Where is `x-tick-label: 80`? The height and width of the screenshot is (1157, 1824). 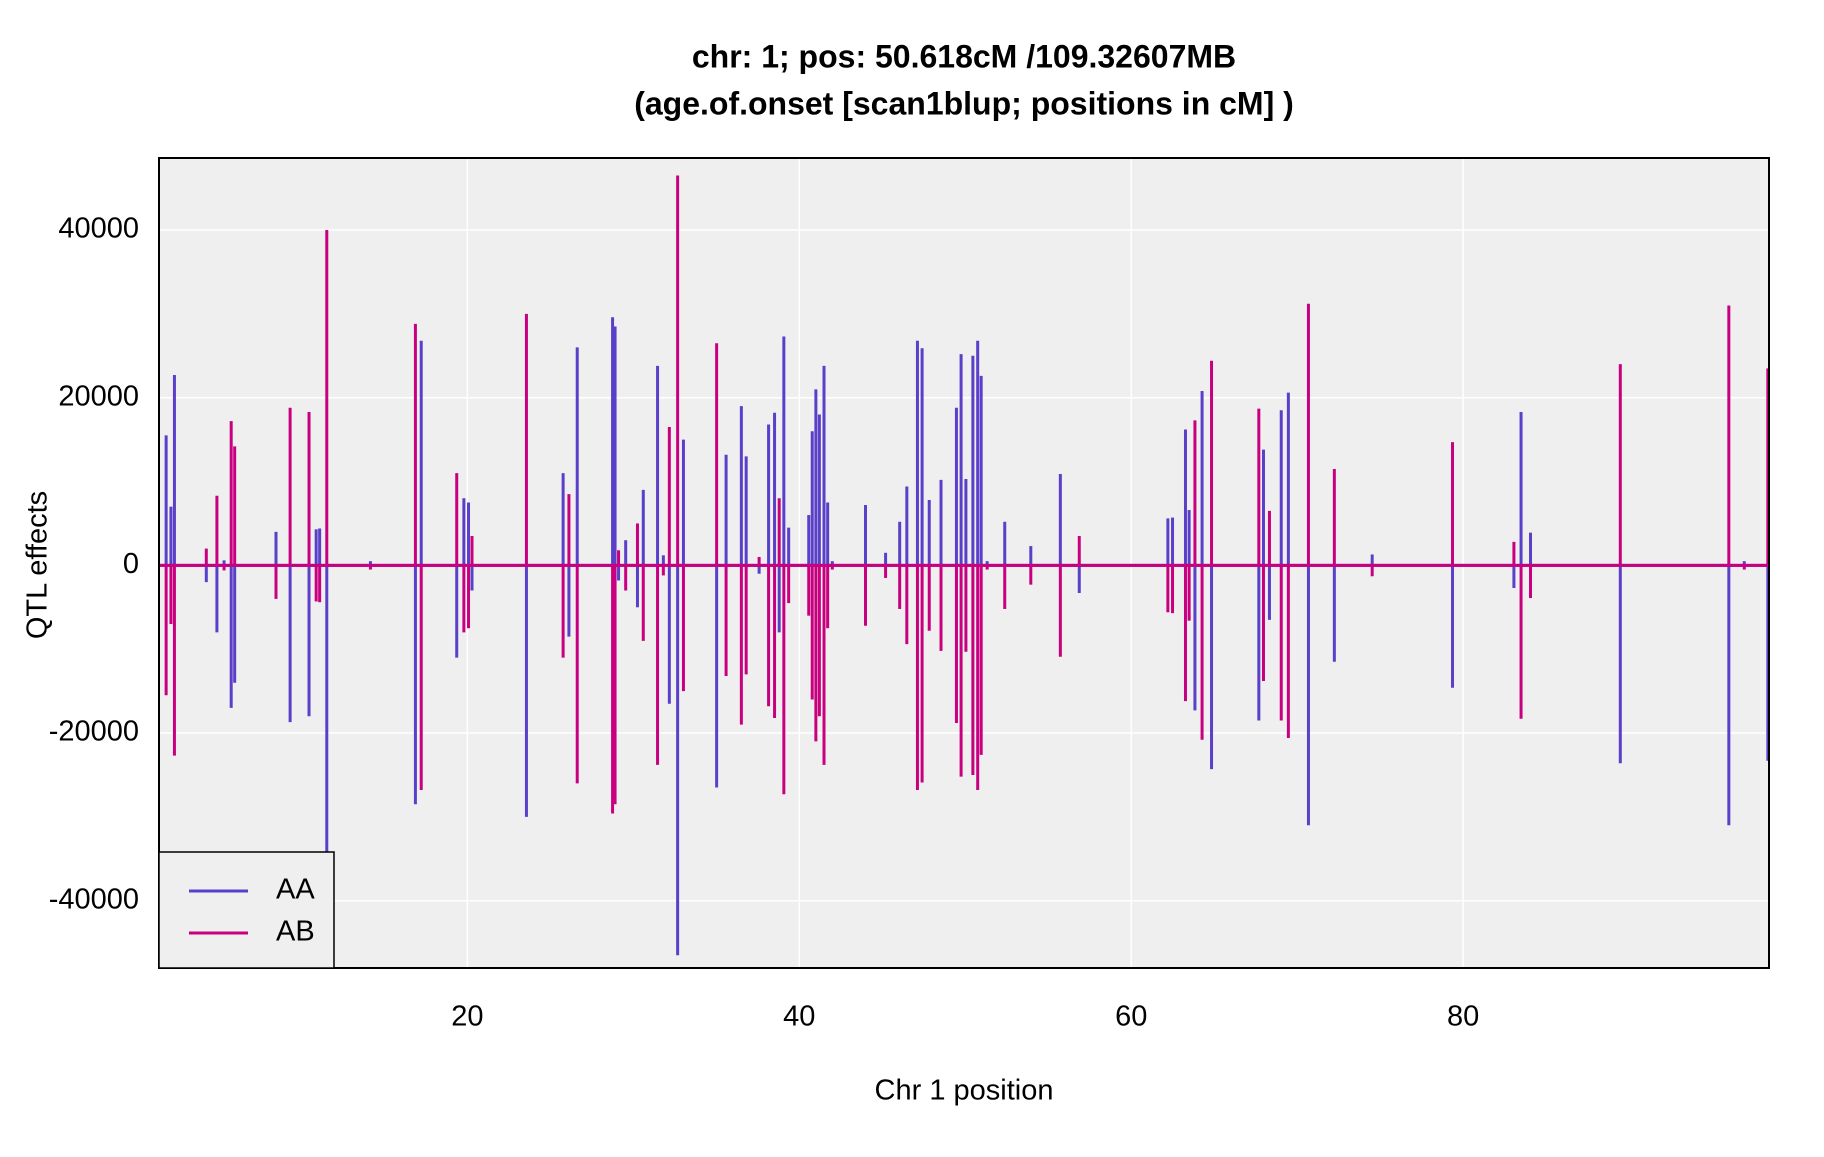 x-tick-label: 80 is located at coordinates (1463, 1017).